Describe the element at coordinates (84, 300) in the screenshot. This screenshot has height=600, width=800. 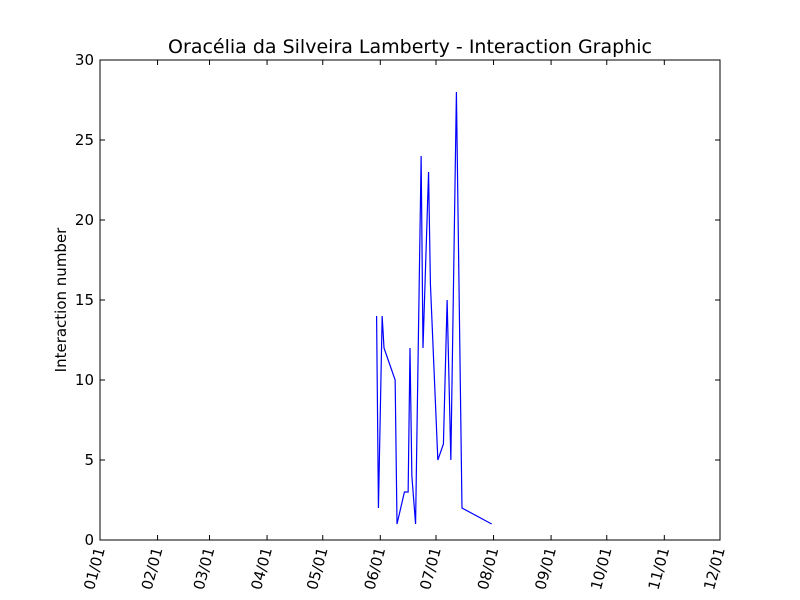
I see `y-tick-label: 15` at that location.